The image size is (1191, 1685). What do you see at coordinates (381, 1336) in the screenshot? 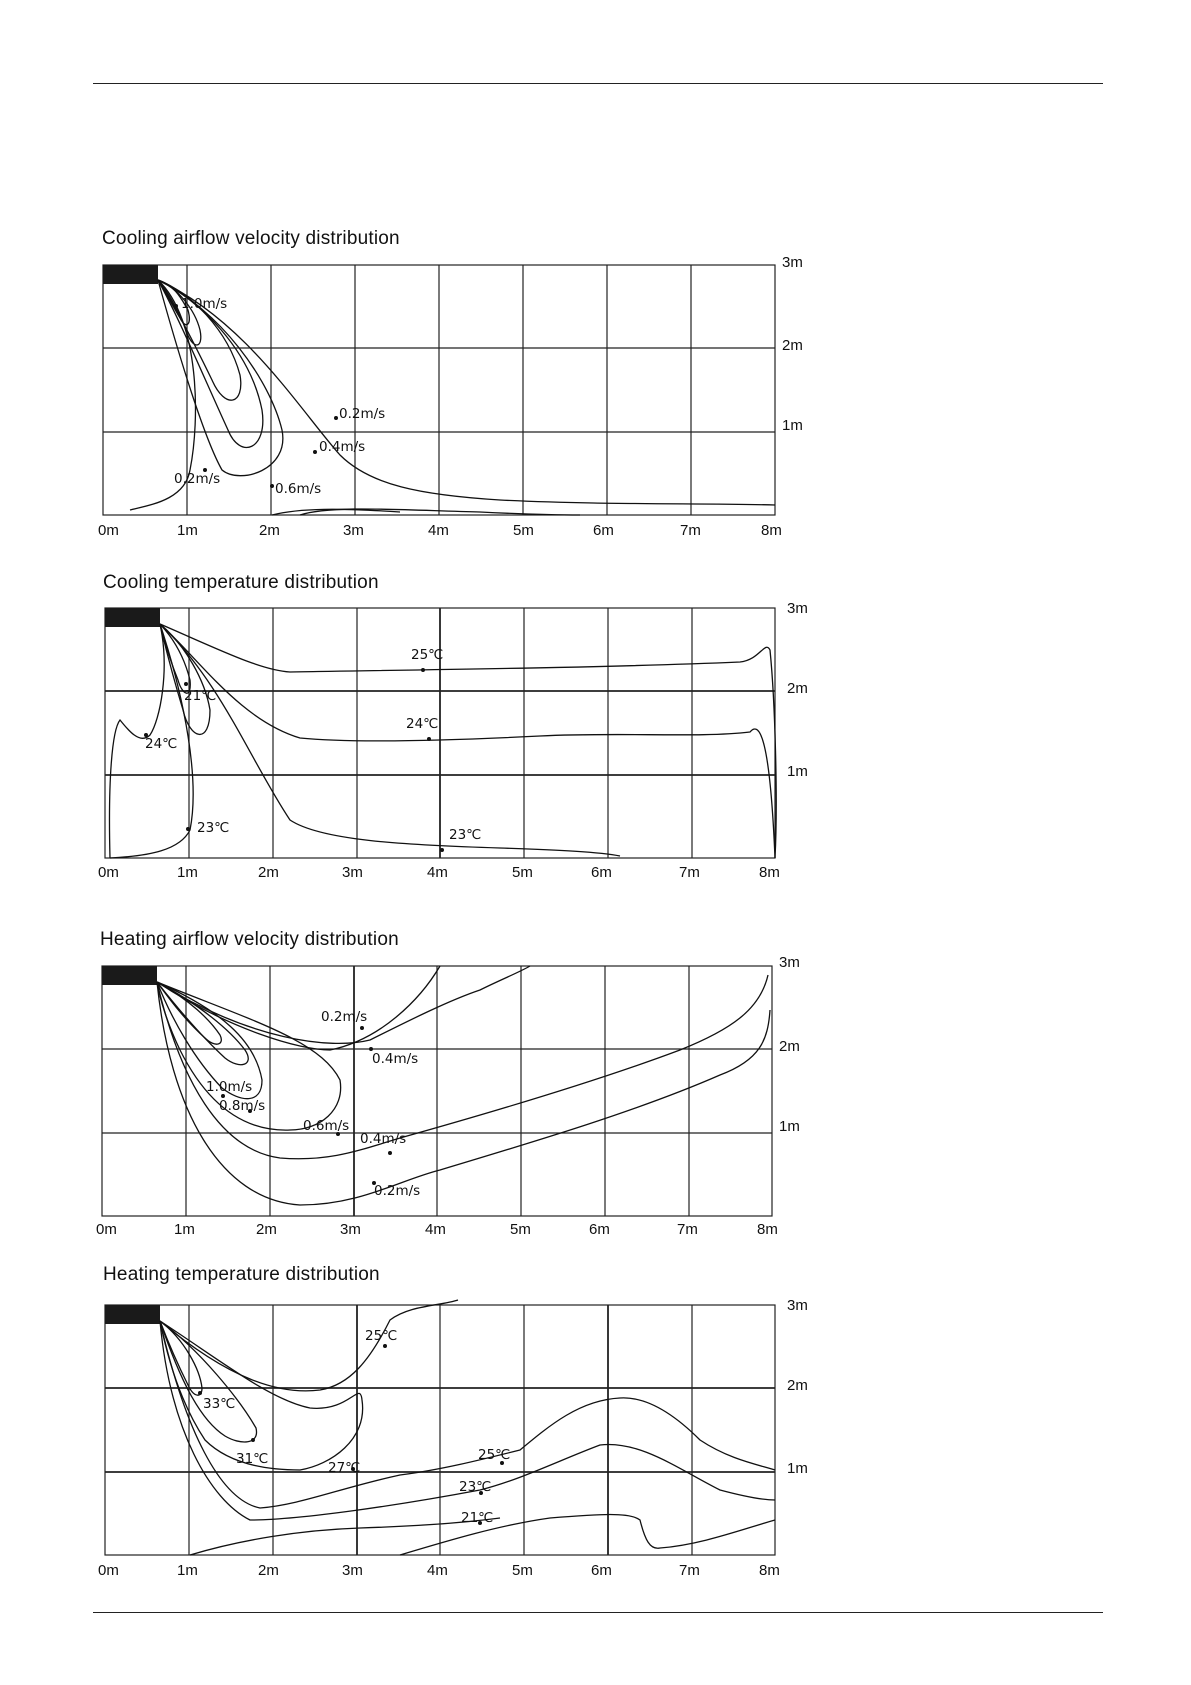
I see `label-25c-upper: 25℃` at bounding box center [381, 1336].